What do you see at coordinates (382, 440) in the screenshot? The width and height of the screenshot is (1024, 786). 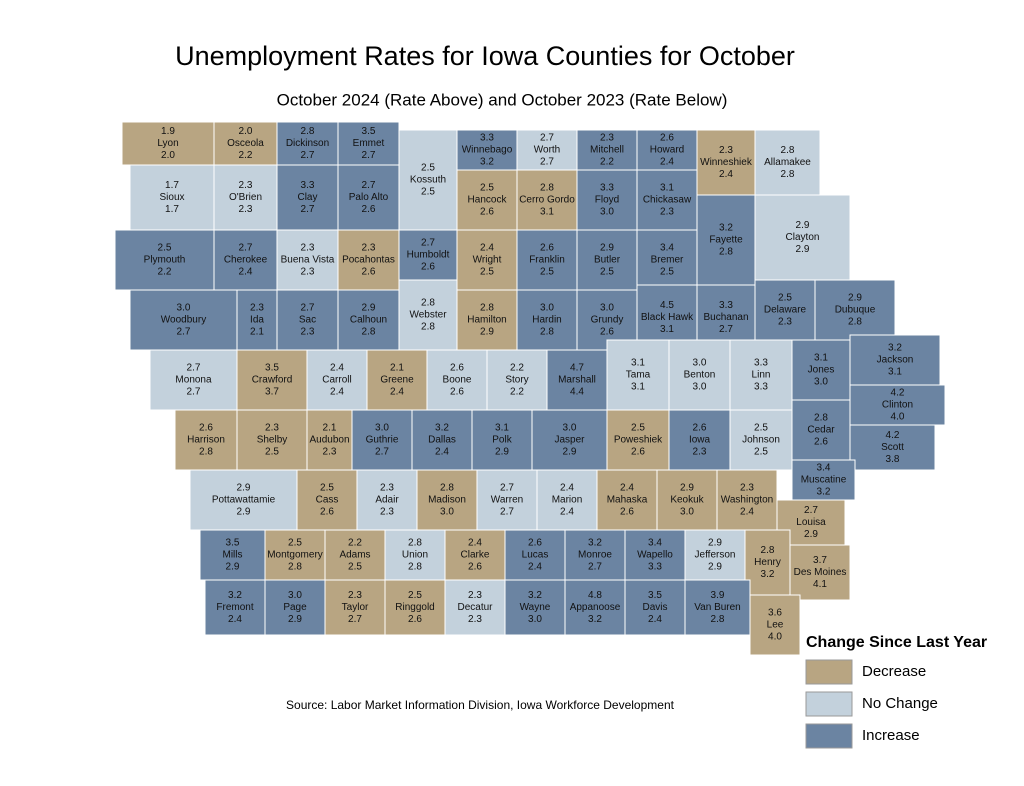 I see `county-name: Guthrie` at bounding box center [382, 440].